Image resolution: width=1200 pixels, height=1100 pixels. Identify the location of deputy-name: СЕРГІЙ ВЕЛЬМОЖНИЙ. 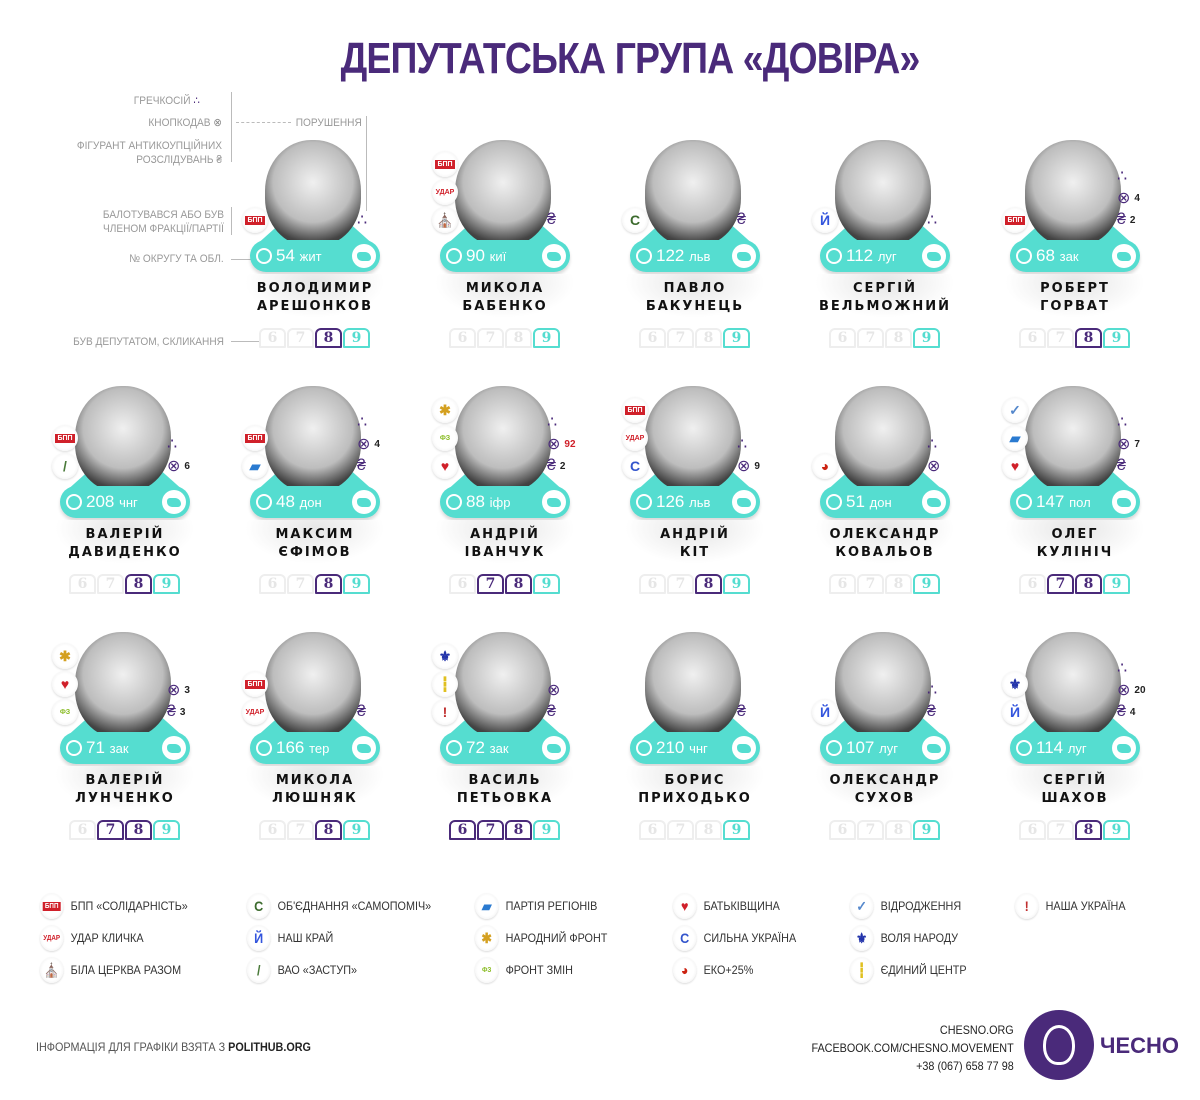
(885, 297).